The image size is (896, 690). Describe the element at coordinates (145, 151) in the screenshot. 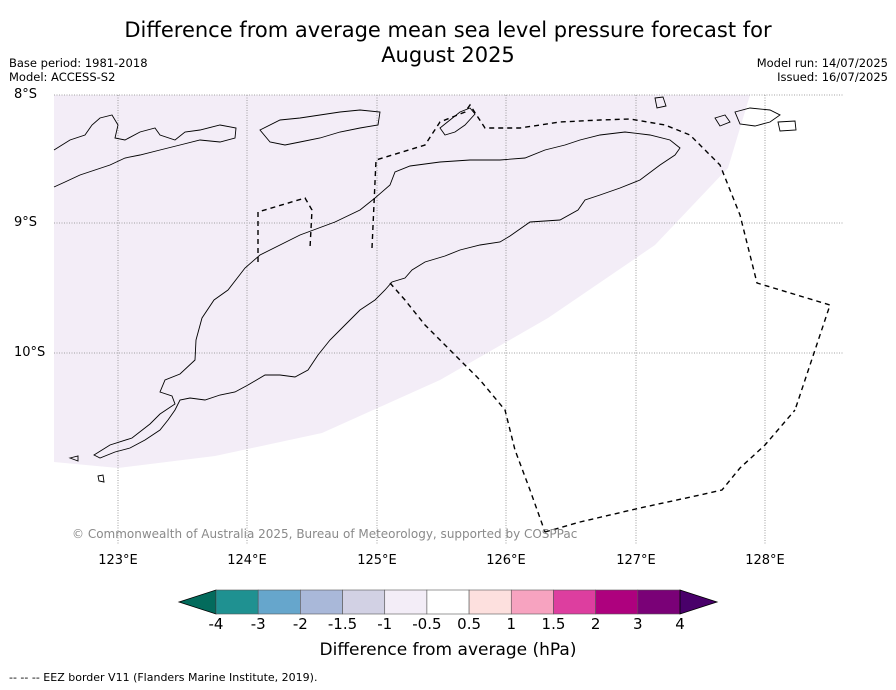

I see `alor-islands-coastline` at that location.